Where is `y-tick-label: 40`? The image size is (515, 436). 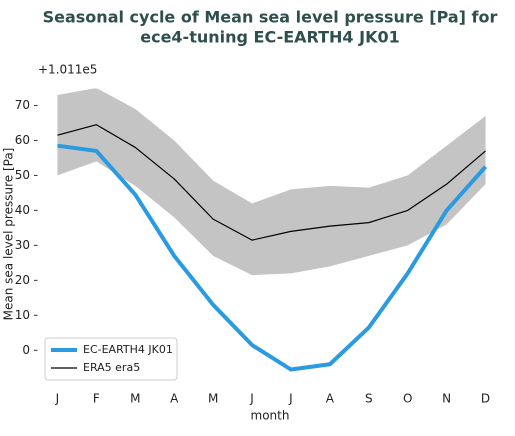 y-tick-label: 40 is located at coordinates (22, 210).